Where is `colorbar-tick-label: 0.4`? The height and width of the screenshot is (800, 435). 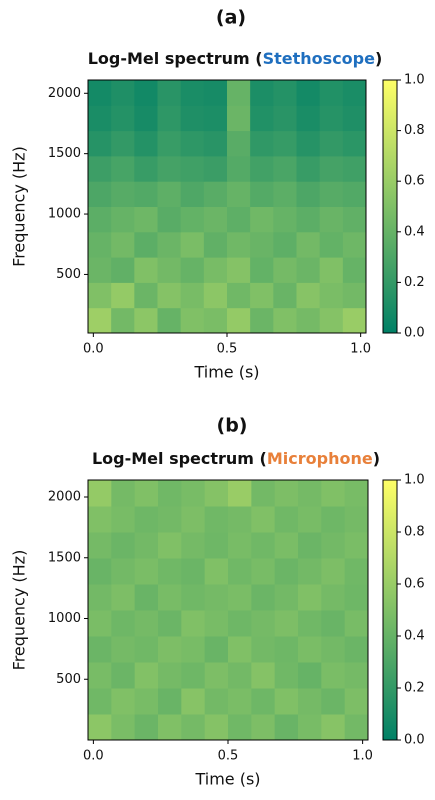
colorbar-tick-label: 0.4 is located at coordinates (414, 231).